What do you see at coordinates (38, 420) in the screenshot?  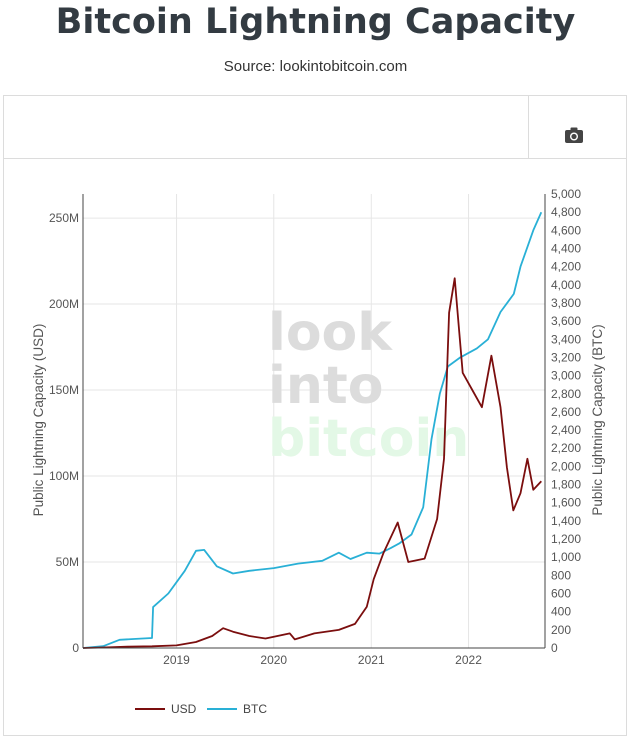 I see `y-axis-title-left: Public Lightning Capacity (USD)` at bounding box center [38, 420].